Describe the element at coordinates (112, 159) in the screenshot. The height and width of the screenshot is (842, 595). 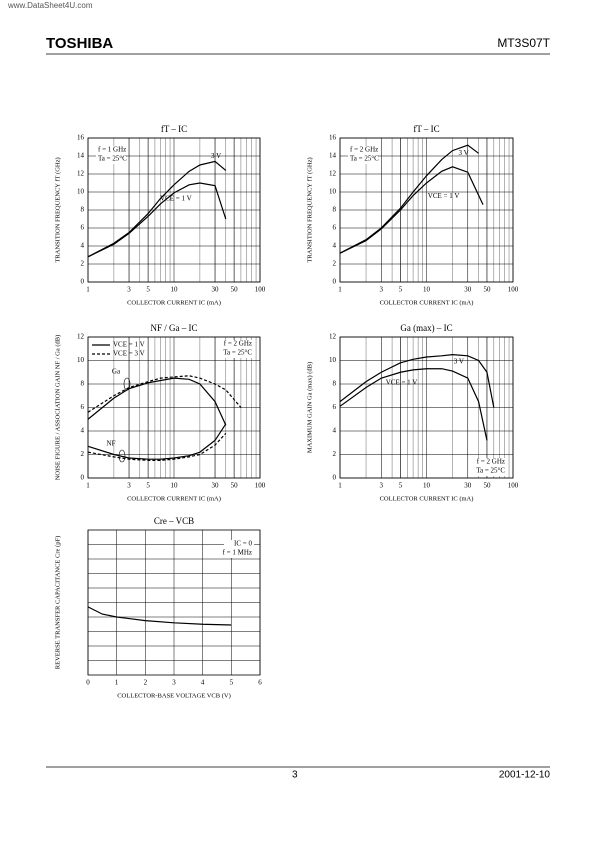
I see `note: Ta = 25°C` at that location.